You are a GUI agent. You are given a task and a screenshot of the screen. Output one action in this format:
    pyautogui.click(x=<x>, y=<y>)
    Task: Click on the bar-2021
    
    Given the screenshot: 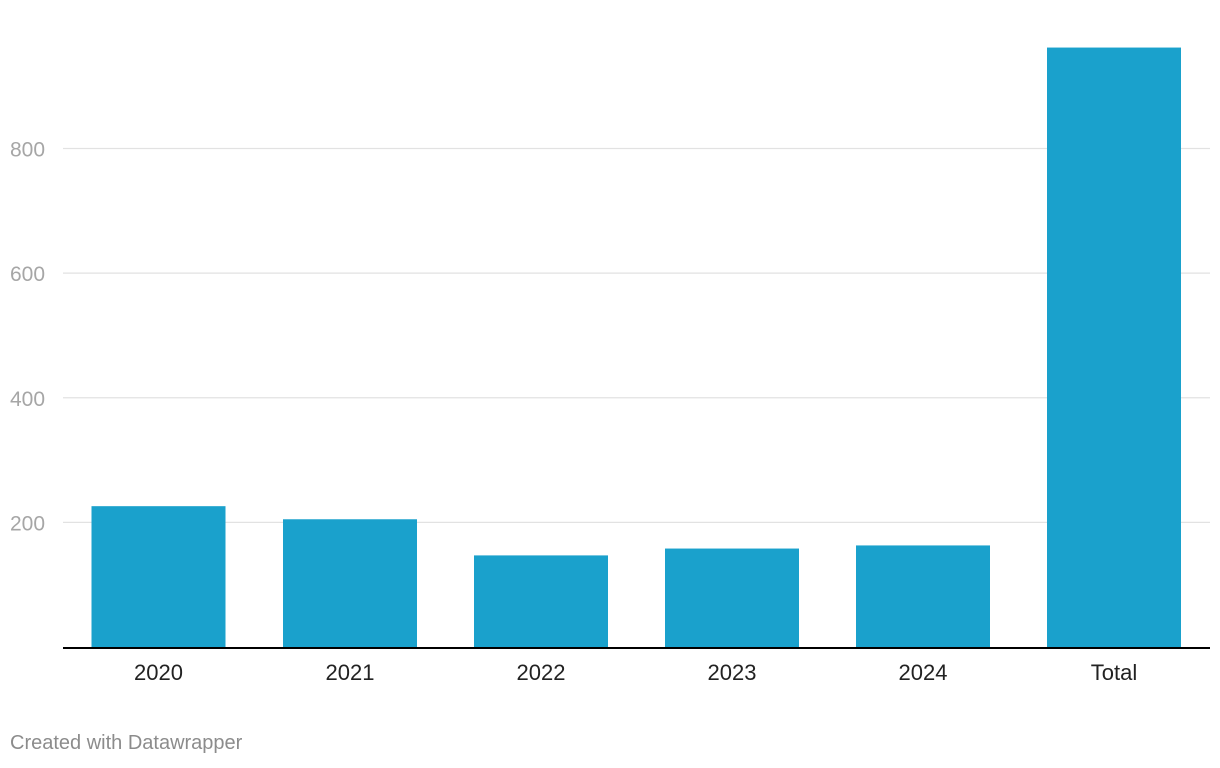 What is the action you would take?
    pyautogui.click(x=350, y=583)
    